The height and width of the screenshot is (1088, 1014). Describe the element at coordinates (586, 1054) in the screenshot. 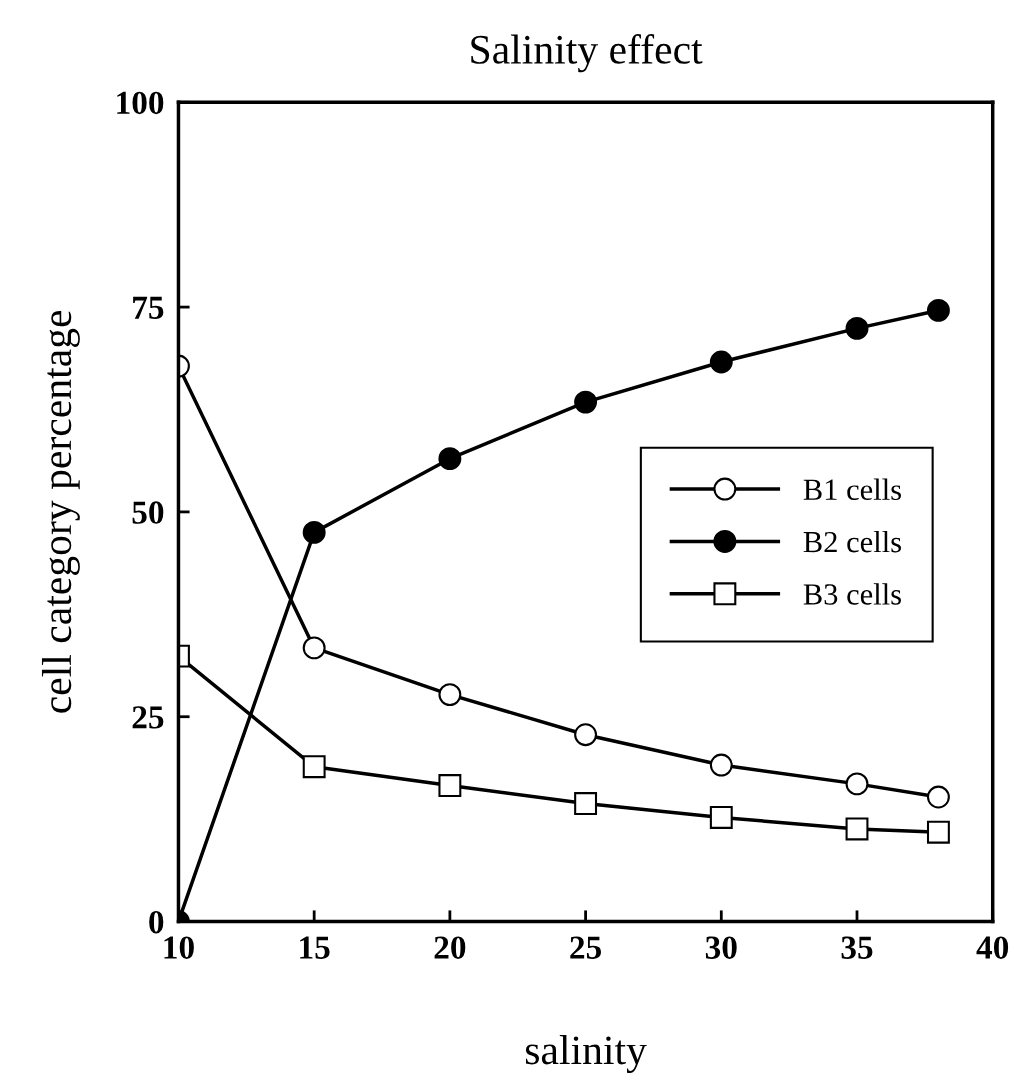

I see `x-axis-title: salinity` at that location.